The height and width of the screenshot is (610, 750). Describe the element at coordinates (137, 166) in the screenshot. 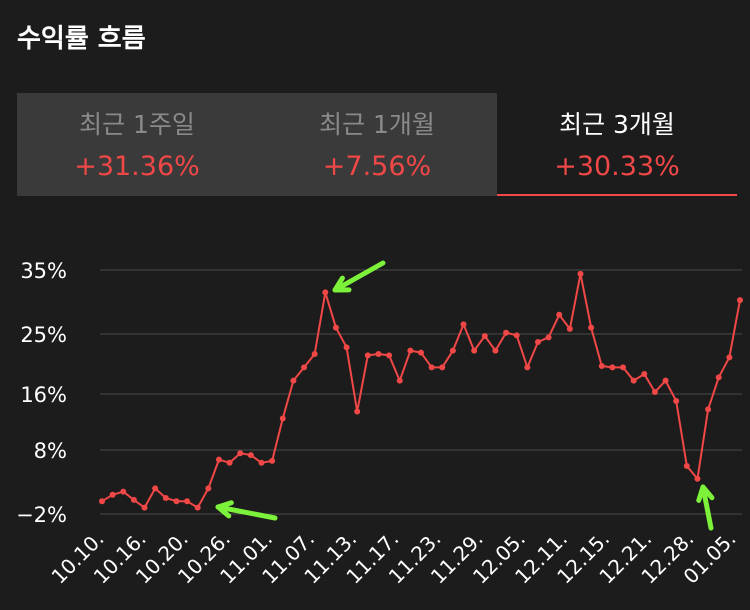

I see `tab-1-week-value: +31.36%` at that location.